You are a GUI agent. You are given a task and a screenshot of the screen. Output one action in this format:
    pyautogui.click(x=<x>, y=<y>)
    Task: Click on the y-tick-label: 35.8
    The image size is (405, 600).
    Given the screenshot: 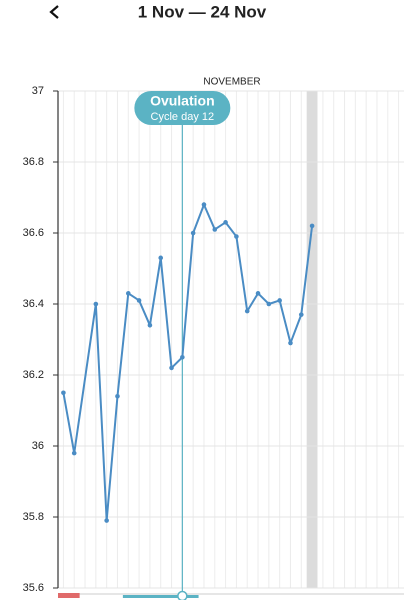 What is the action you would take?
    pyautogui.click(x=33, y=517)
    